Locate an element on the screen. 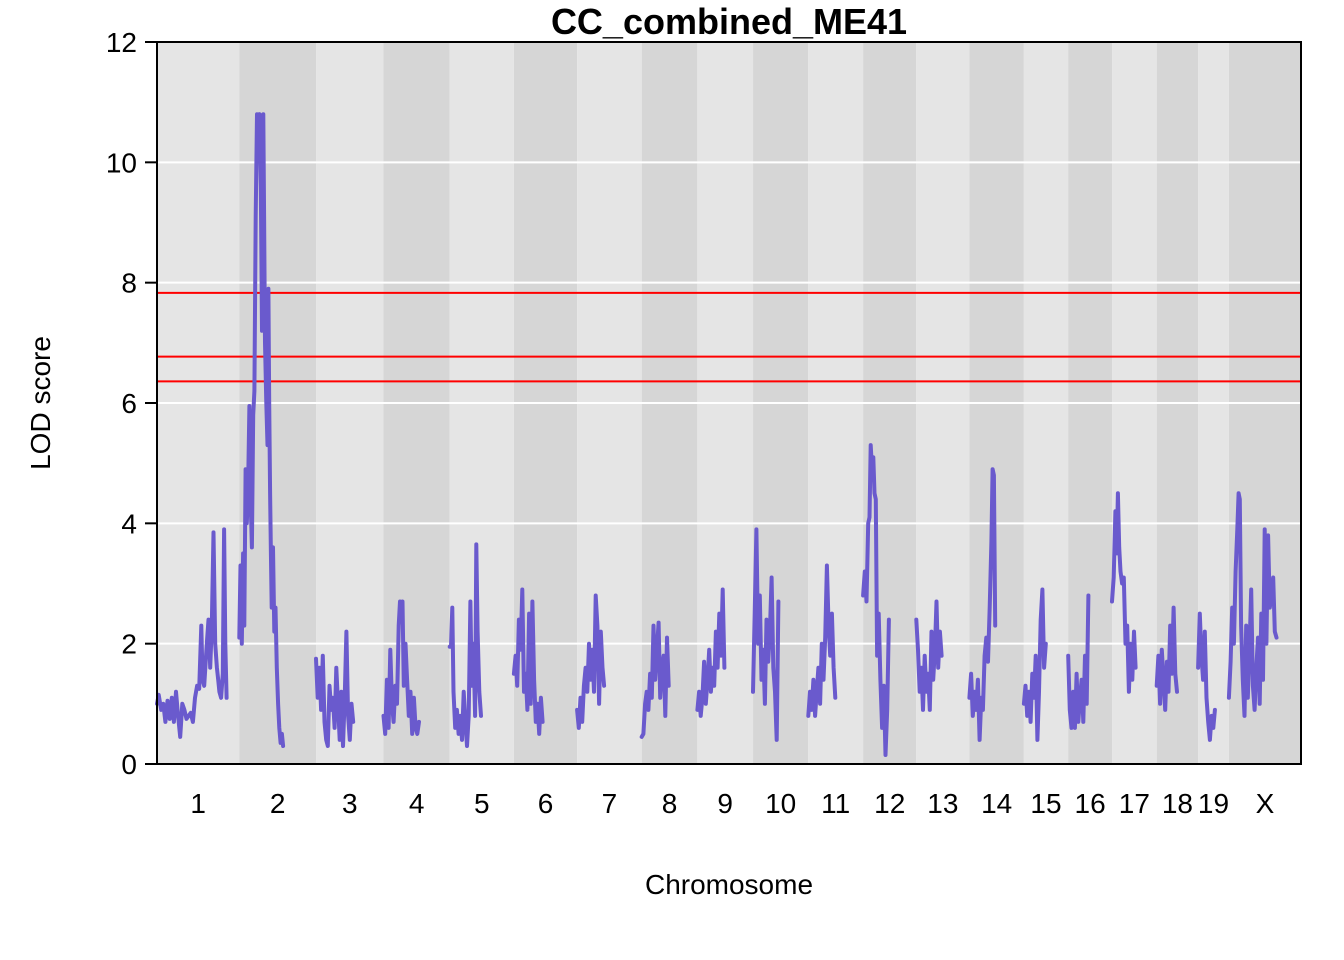 The width and height of the screenshot is (1344, 960). x-tick-label-chr-X: X is located at coordinates (1265, 803).